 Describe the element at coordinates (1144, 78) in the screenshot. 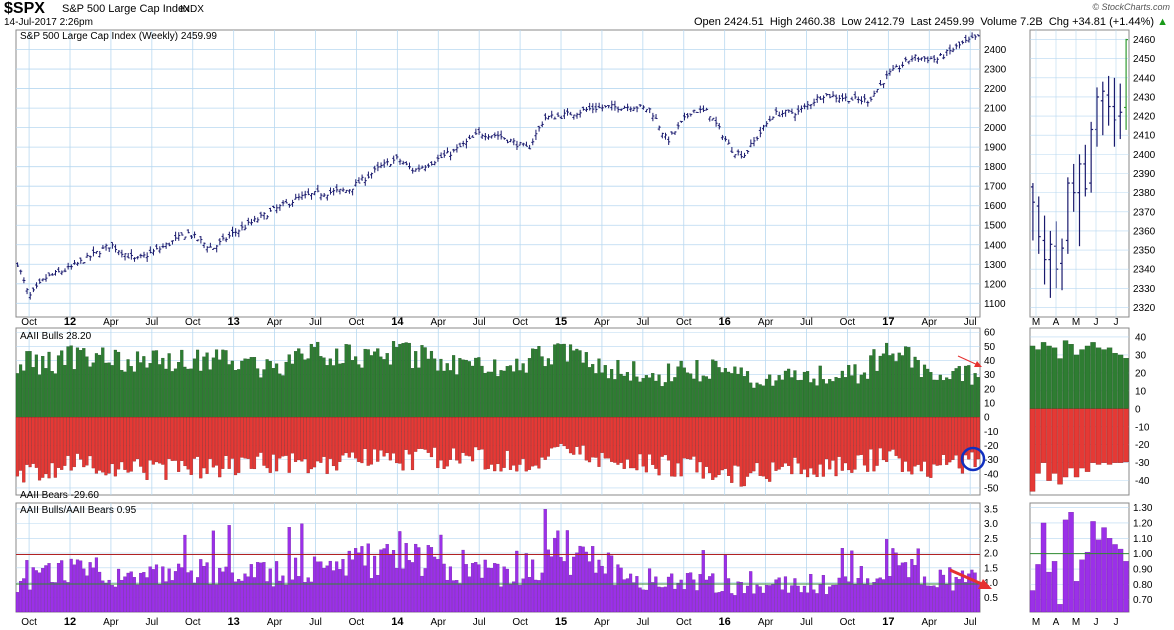

I see `y-tick-label: 2440` at that location.